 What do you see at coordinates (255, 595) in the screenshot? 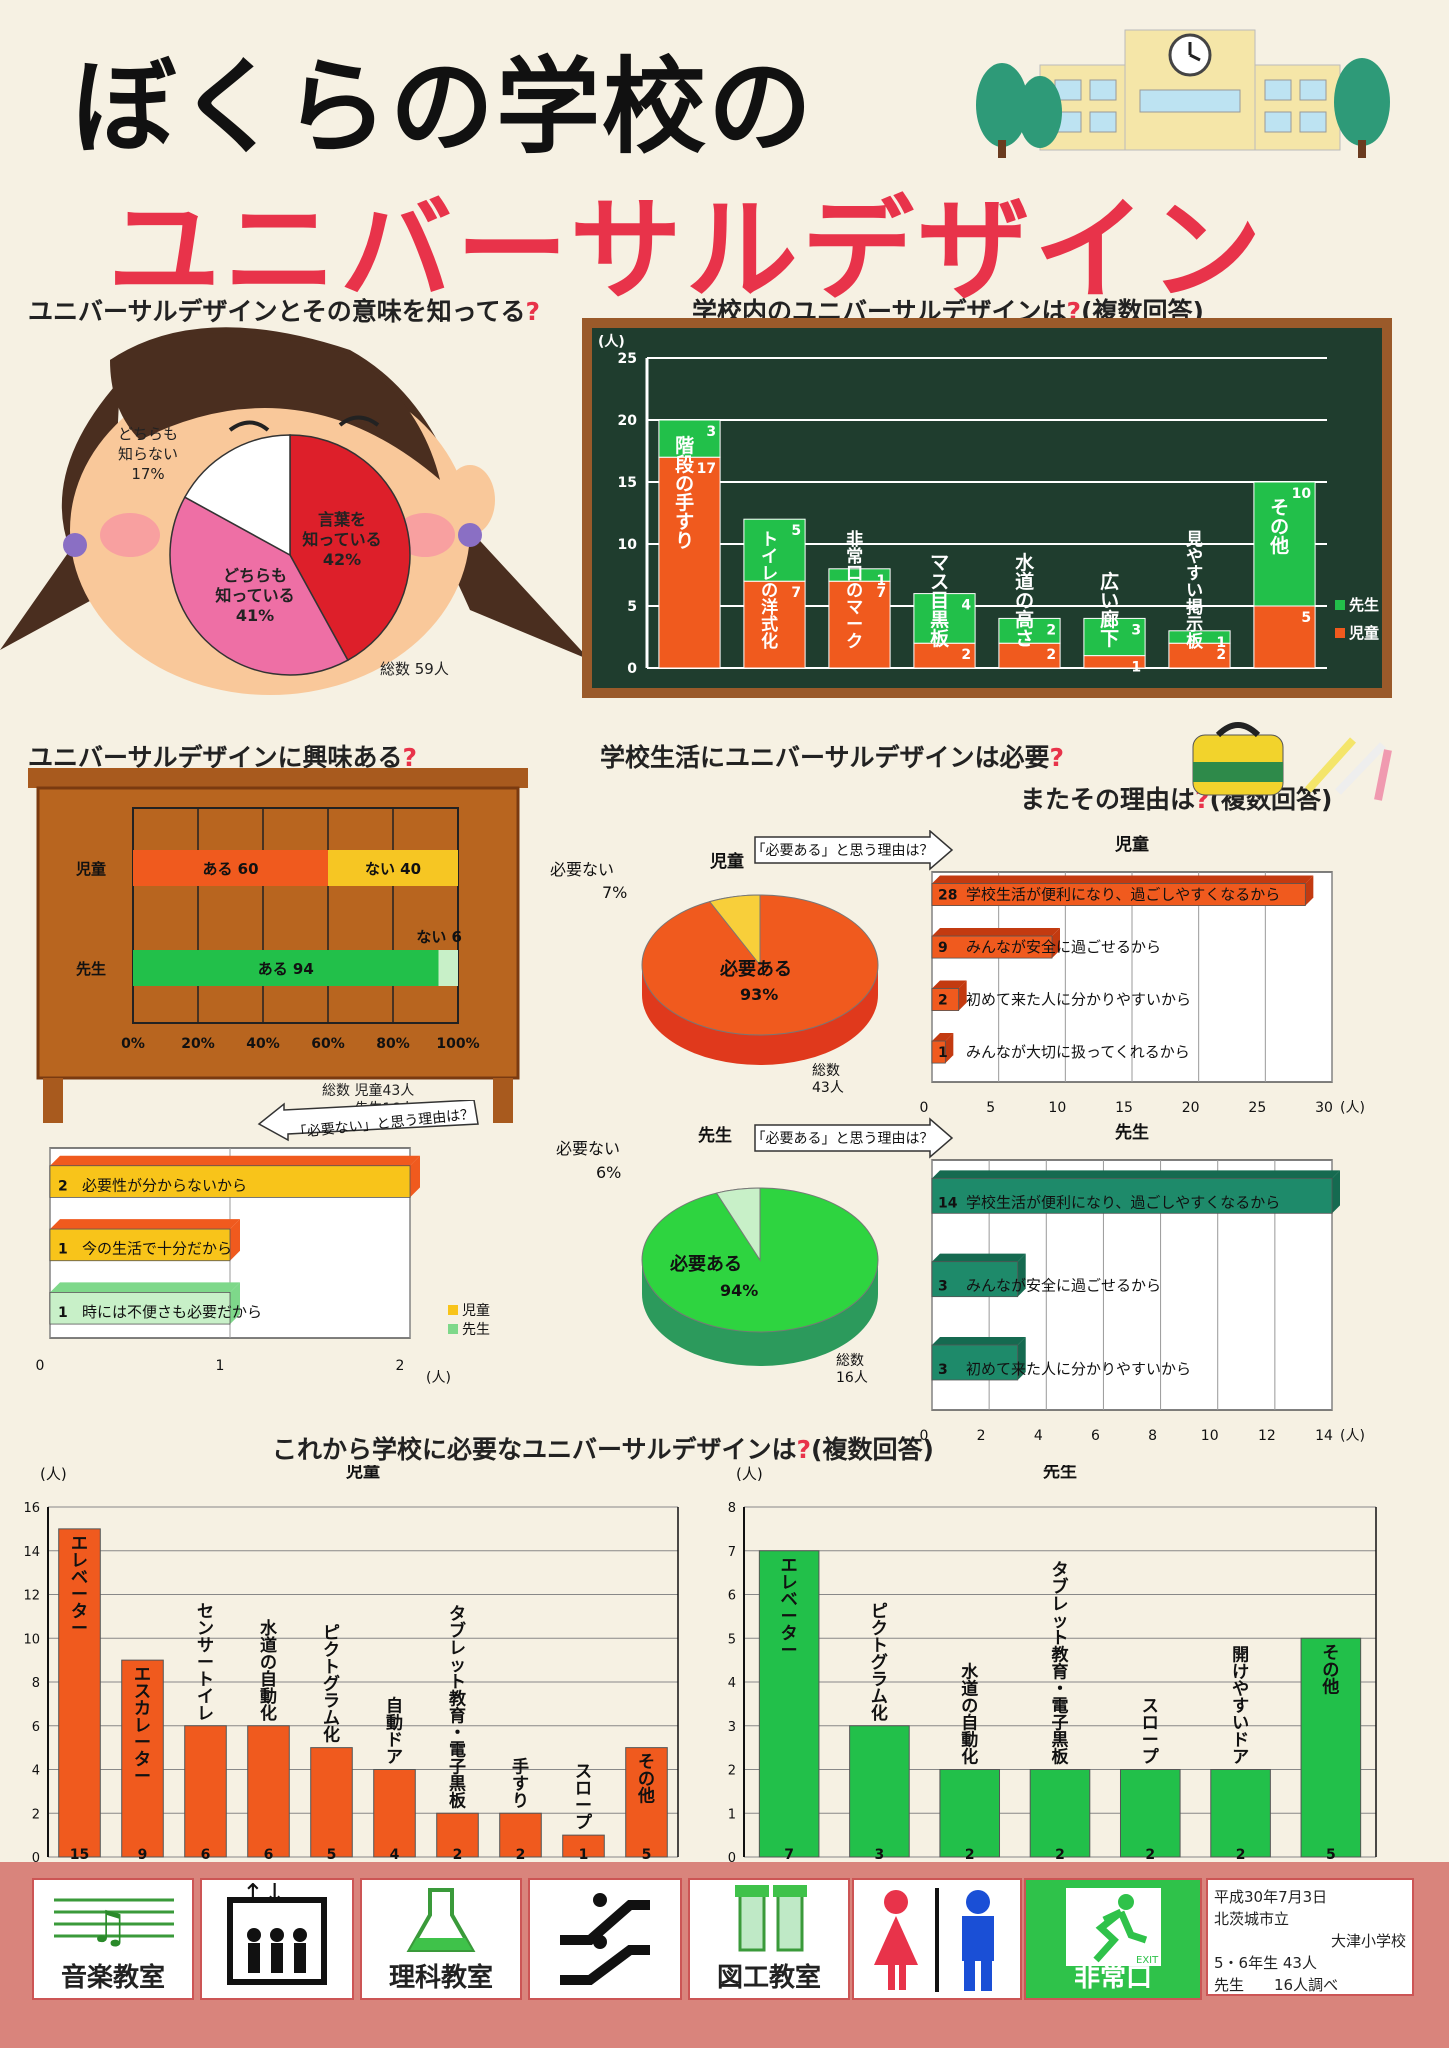
I see `q1-slice-b-label: どちらも 知っている 41%` at bounding box center [255, 595].